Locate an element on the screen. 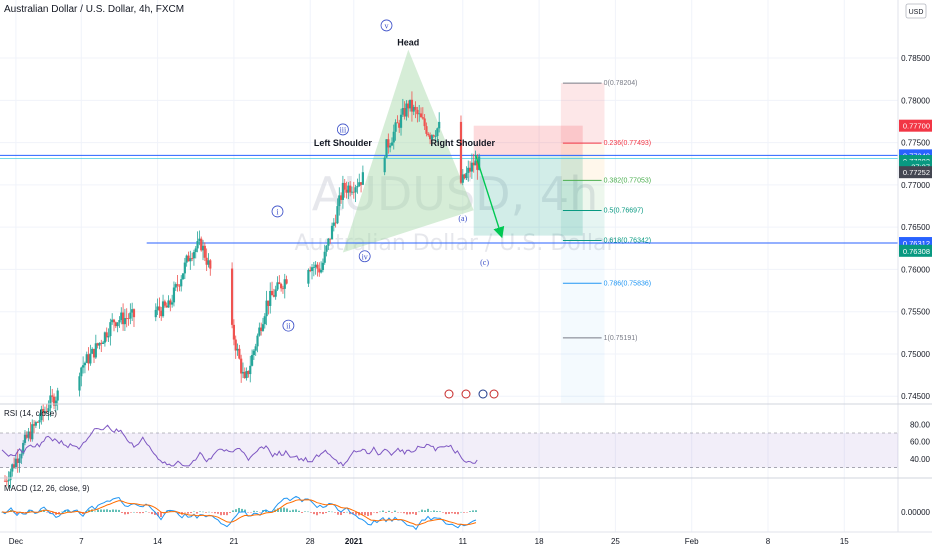 Image resolution: width=932 pixels, height=550 pixels. time-axis-label: 2021 is located at coordinates (354, 541).